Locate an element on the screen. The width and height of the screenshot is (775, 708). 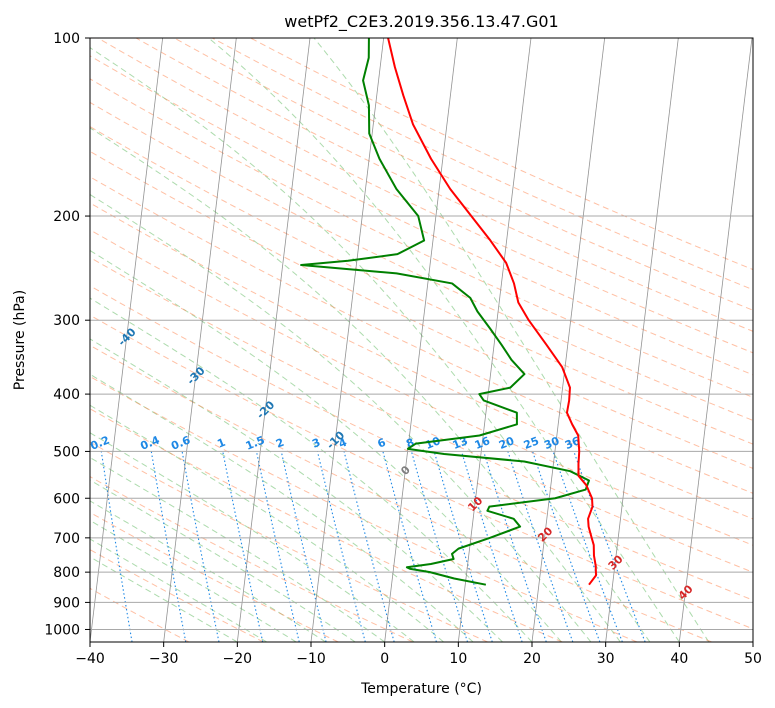
y-tick-label: 1000 is located at coordinates (62, 630).